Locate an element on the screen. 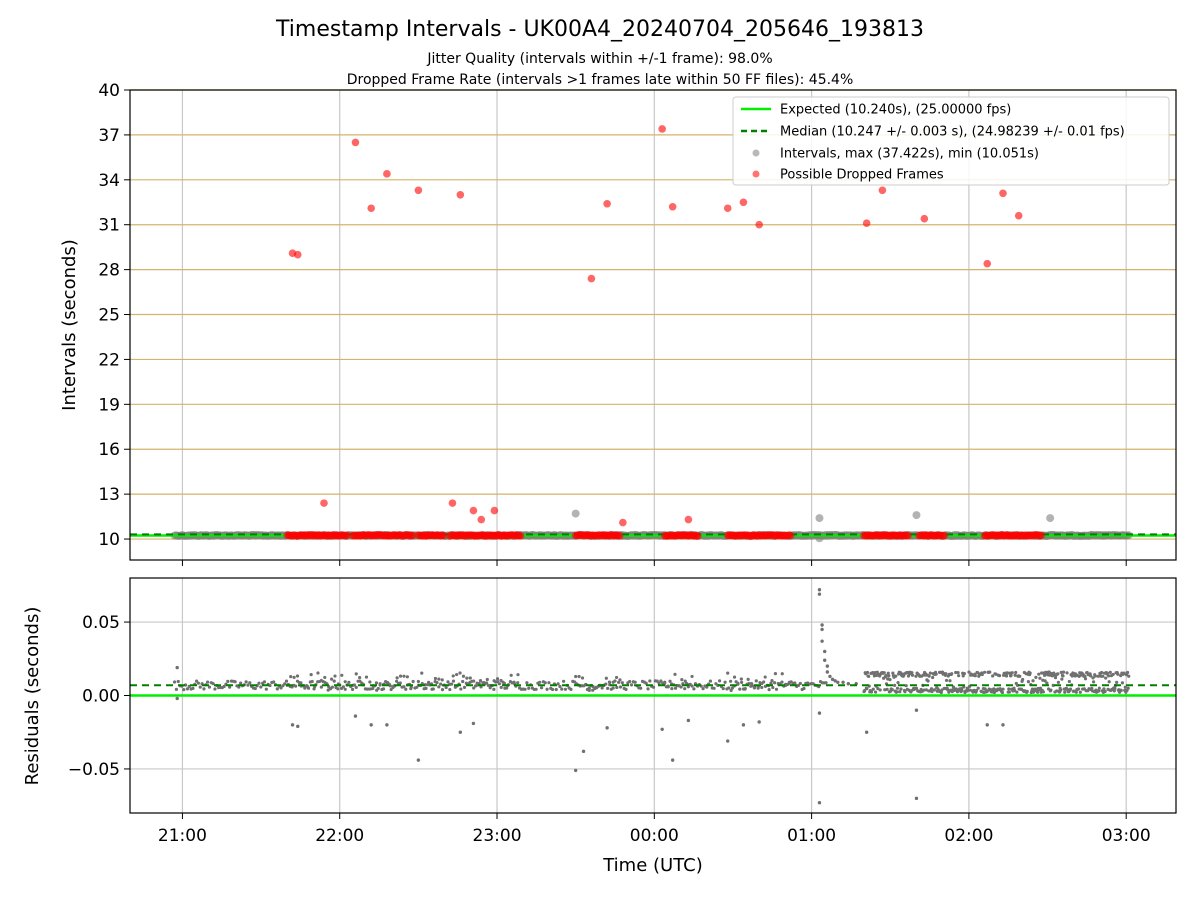  legend-label-expected: Expected (10.240s), (25.00000 fps) is located at coordinates (895, 110).